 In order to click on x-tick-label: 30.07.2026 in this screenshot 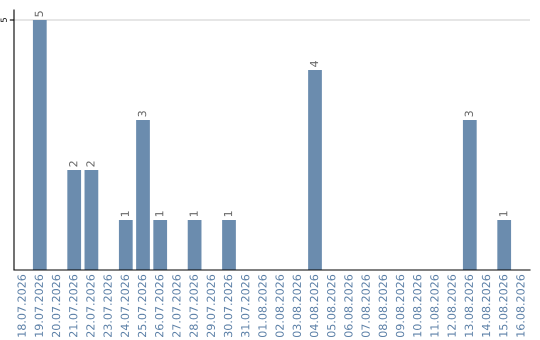, I will do `click(228, 305)`.